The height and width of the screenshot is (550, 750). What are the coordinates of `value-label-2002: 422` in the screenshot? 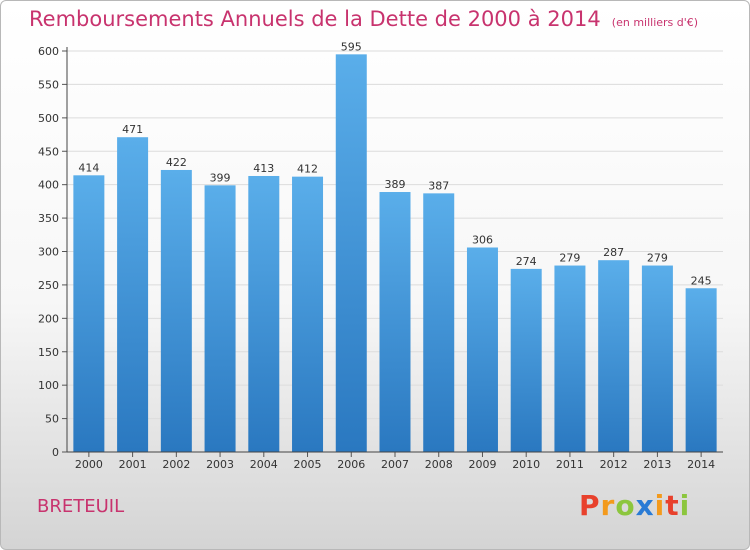 It's located at (176, 162).